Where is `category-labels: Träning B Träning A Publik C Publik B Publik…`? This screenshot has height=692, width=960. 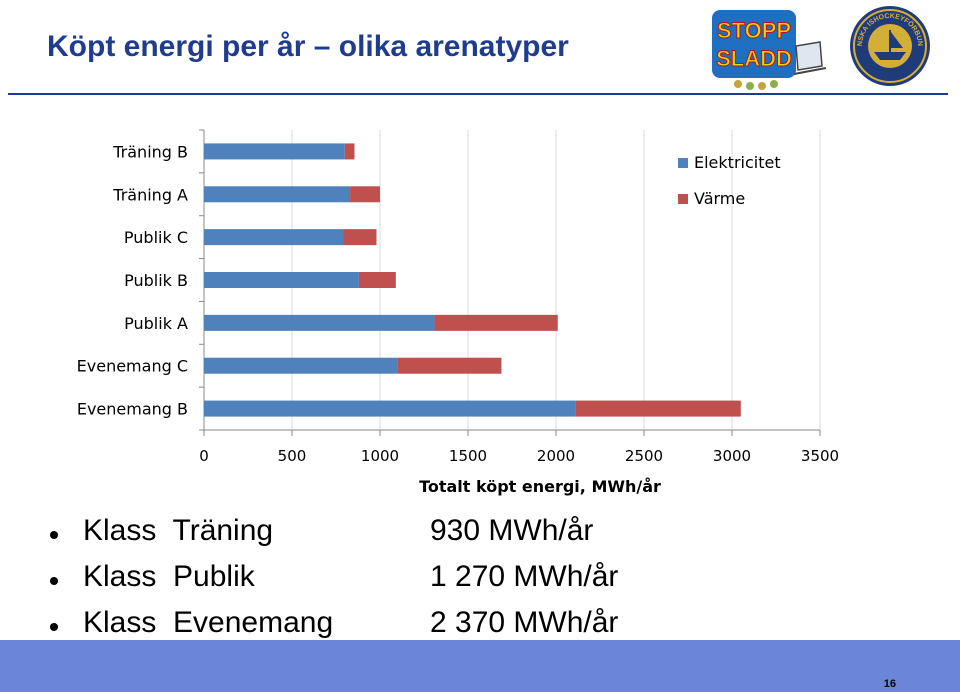 category-labels: Träning B Träning A Publik C Publik B Publik… is located at coordinates (132, 280).